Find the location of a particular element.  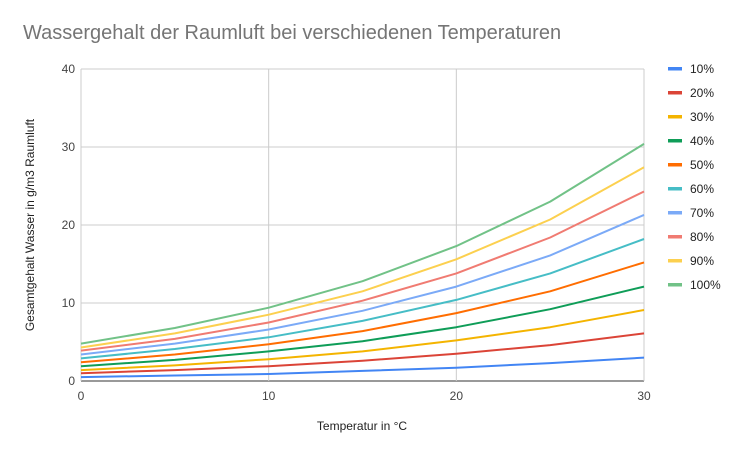

legend-item: 40% is located at coordinates (691, 141).